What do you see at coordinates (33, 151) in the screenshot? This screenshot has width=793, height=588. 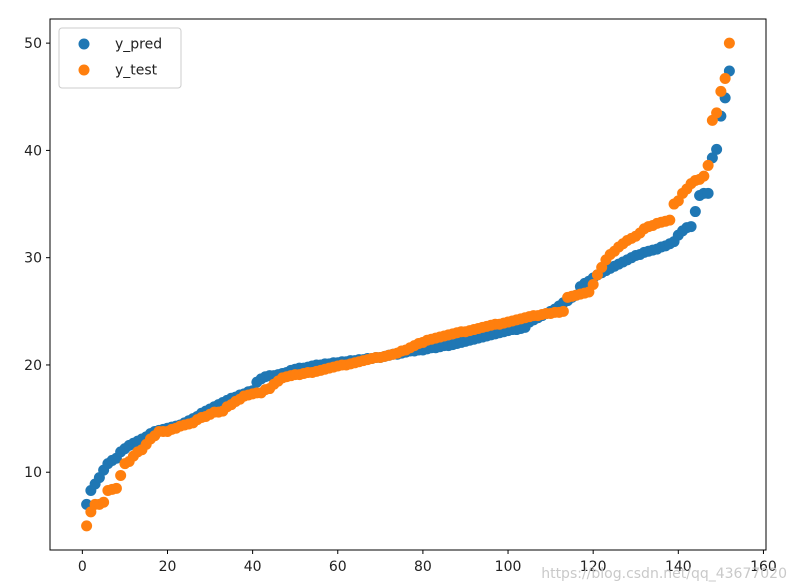 I see `y-tick-label: 40` at bounding box center [33, 151].